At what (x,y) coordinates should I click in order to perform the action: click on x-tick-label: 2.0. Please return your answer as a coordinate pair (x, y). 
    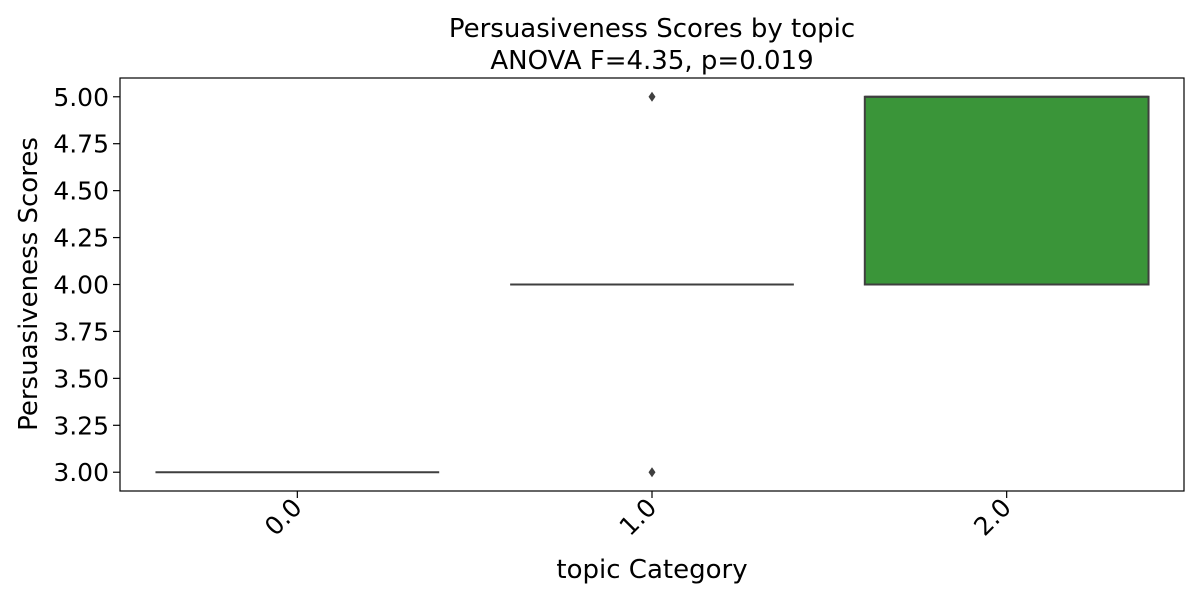
    Looking at the image, I should click on (992, 517).